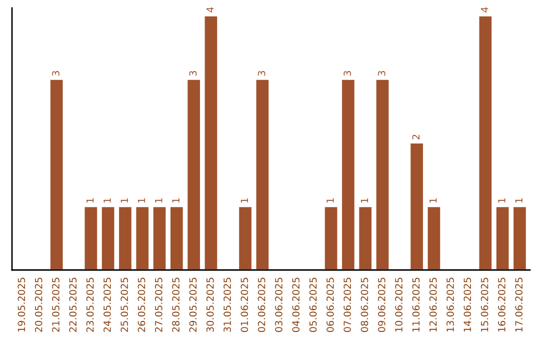 Image resolution: width=540 pixels, height=340 pixels. Describe the element at coordinates (124, 305) in the screenshot. I see `x-tick-label: 25.05.2025` at that location.